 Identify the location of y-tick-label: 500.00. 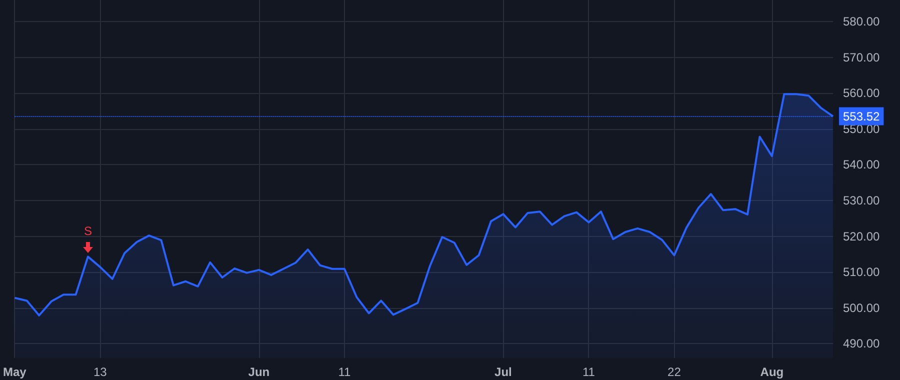
(861, 307).